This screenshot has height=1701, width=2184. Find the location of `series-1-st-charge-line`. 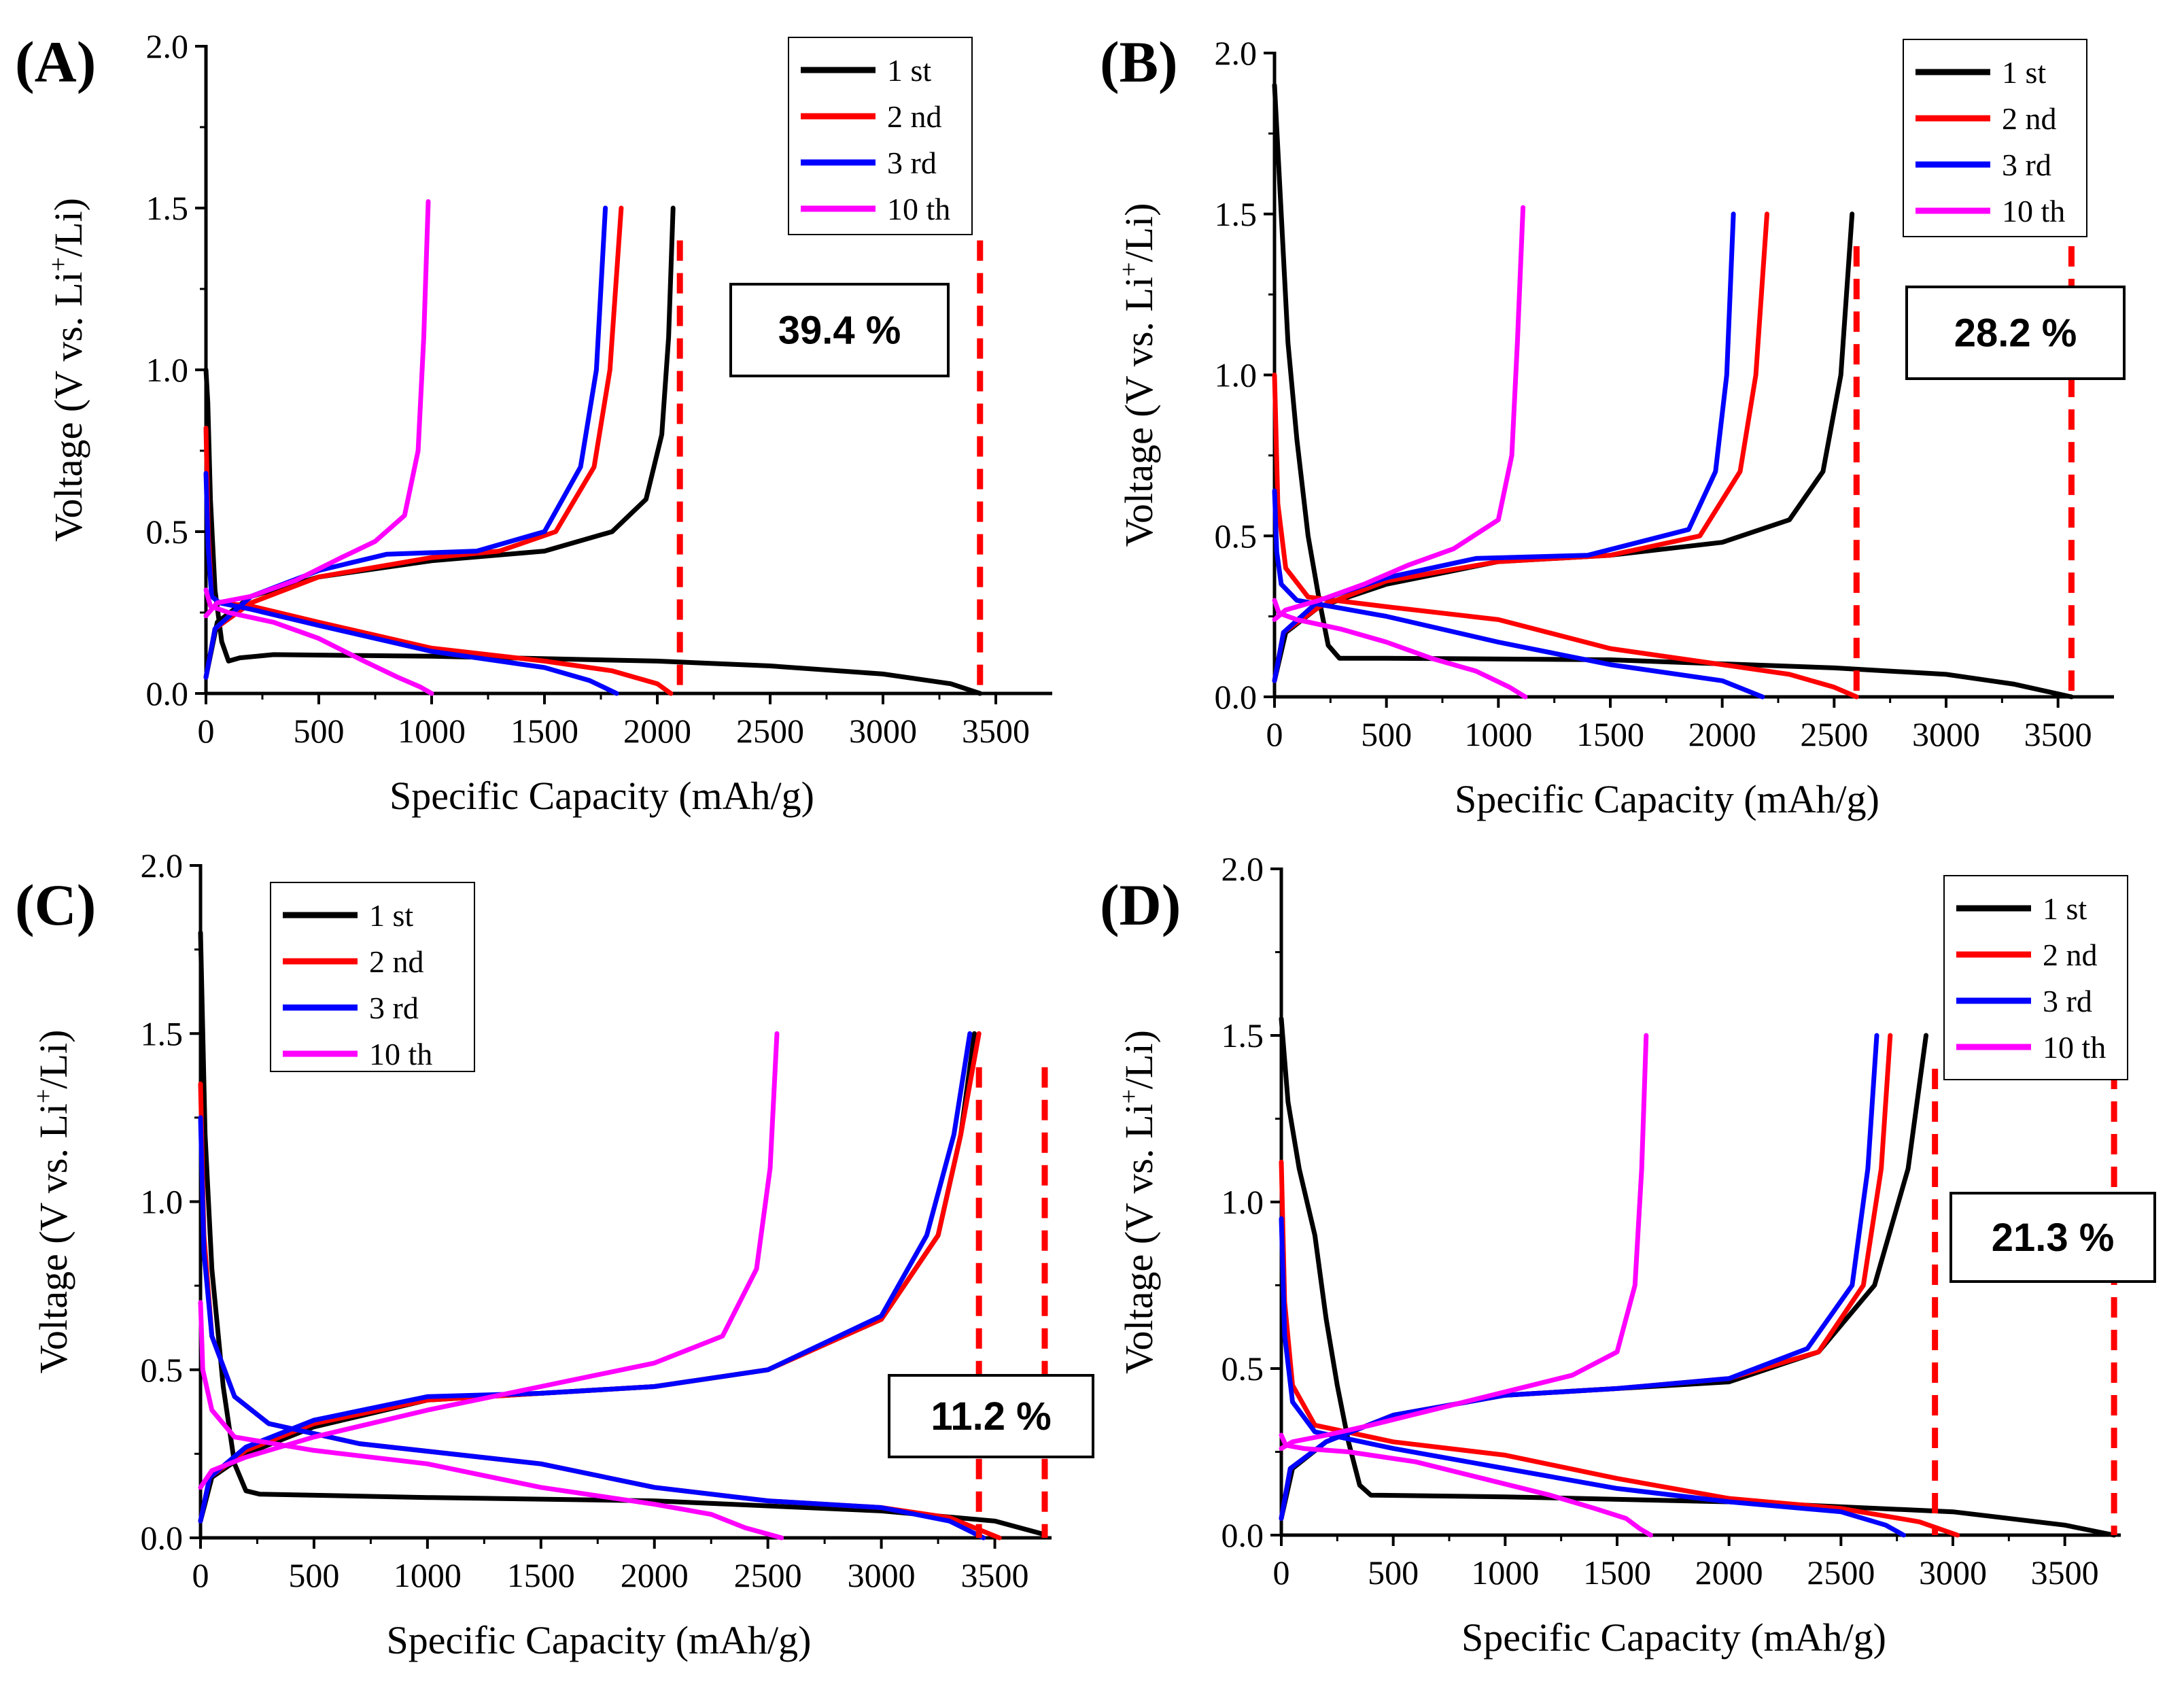

series-1-st-charge-line is located at coordinates (587, 1277).